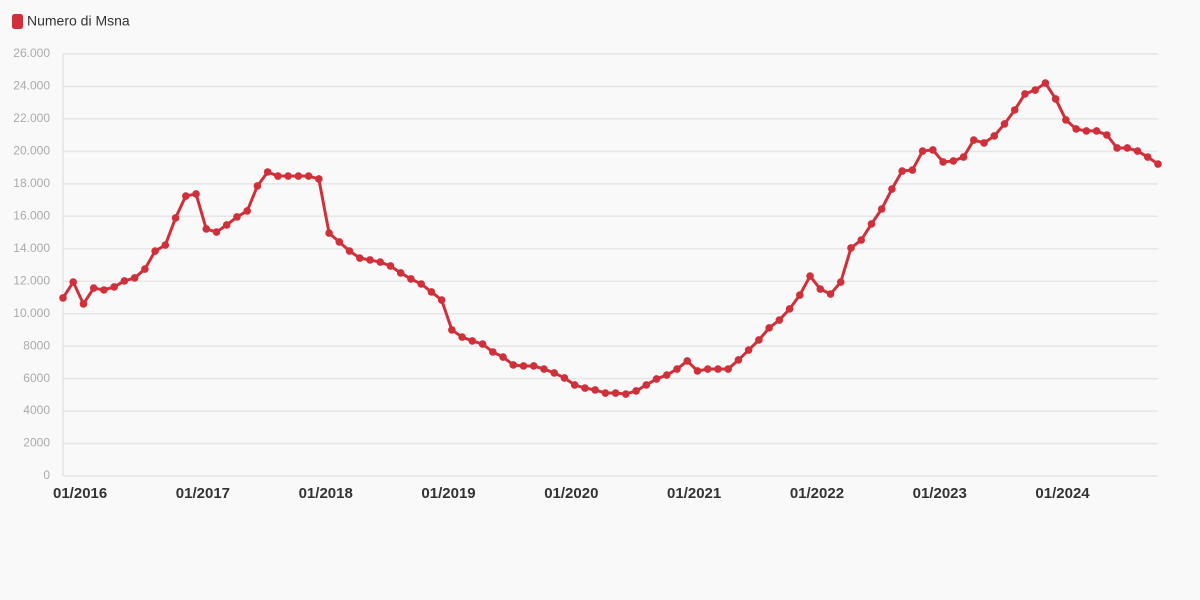 The width and height of the screenshot is (1200, 600). I want to click on legend-swatch, so click(17, 21).